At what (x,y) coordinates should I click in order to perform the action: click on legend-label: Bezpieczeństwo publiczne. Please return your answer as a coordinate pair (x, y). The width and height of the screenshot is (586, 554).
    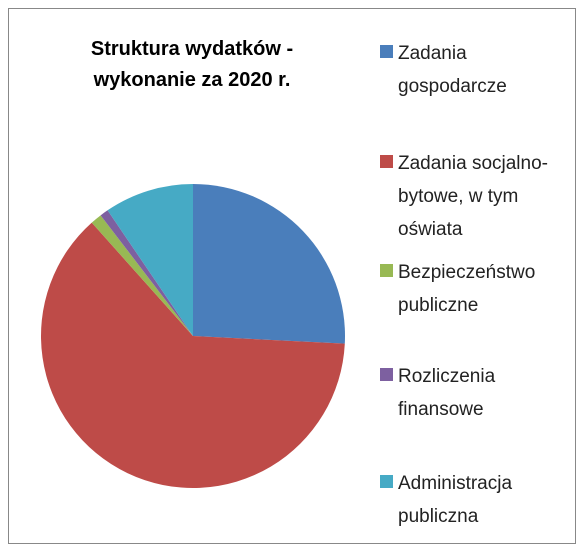
    Looking at the image, I should click on (467, 289).